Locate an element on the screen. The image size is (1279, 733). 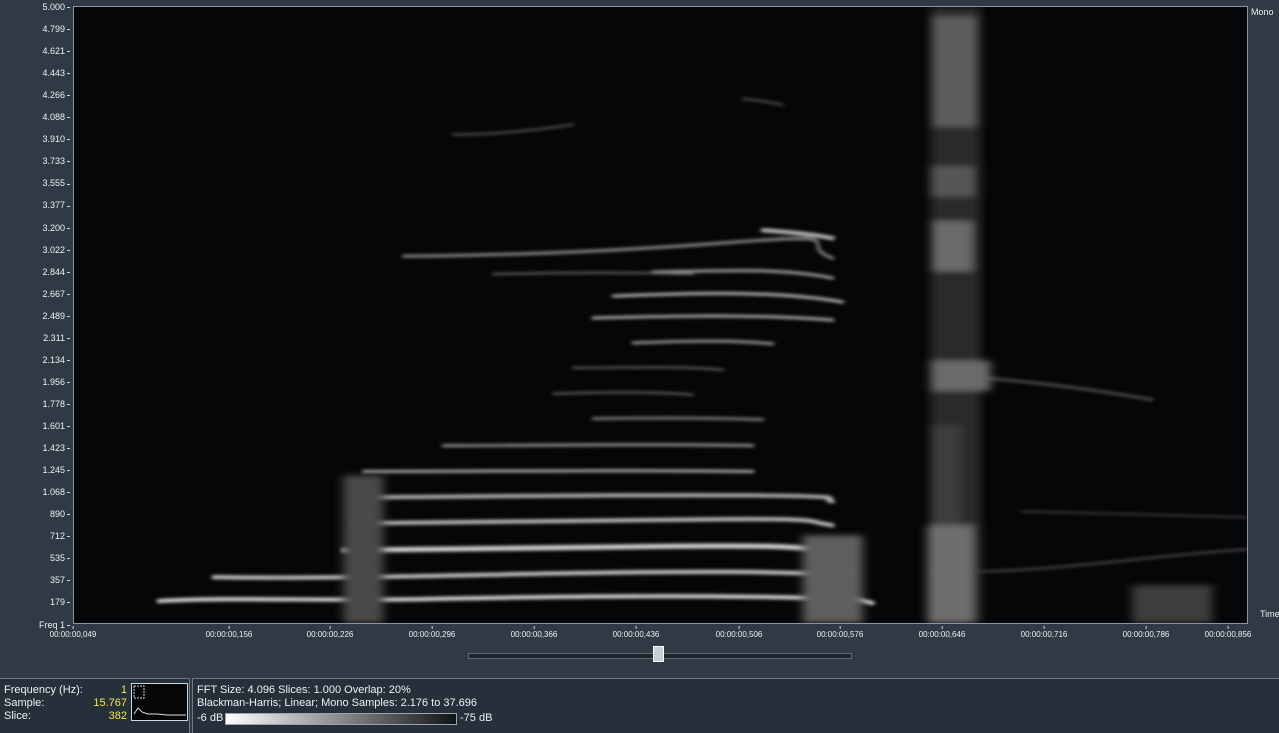
y-tick-label: 1.601 is located at coordinates (56, 426).